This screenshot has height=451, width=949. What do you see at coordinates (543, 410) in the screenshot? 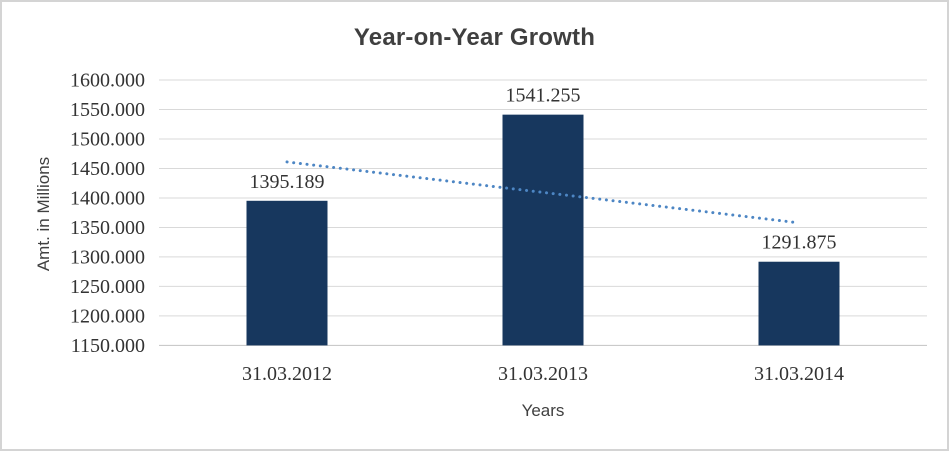
I see `x-axis-title: Years` at bounding box center [543, 410].